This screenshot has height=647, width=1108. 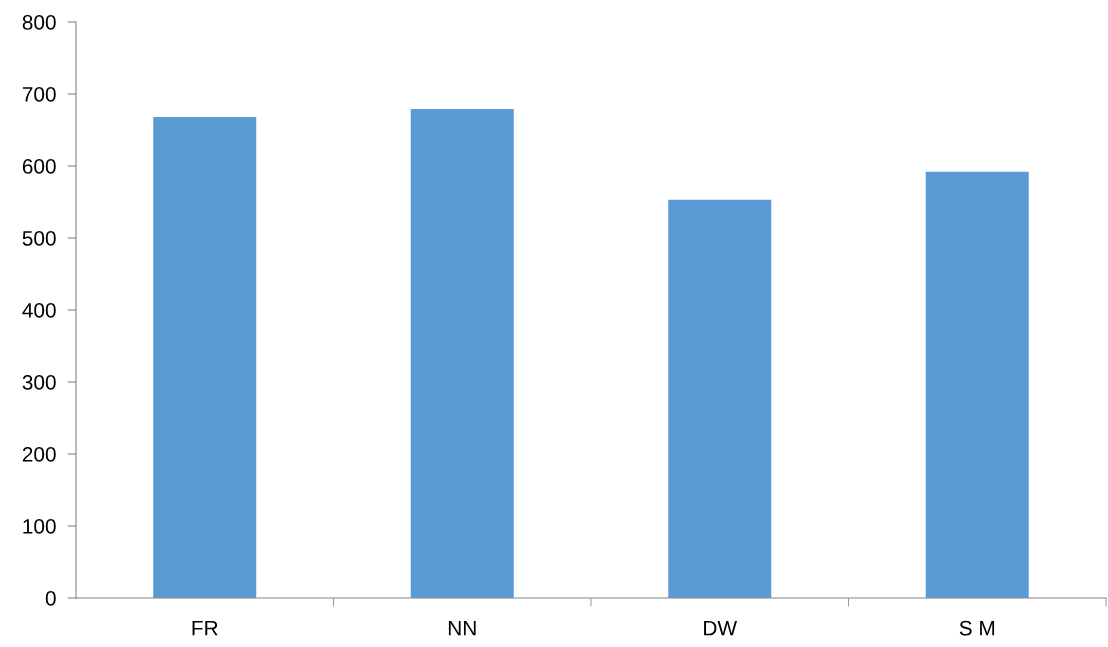 I want to click on y-tick-label: 800, so click(x=39, y=22).